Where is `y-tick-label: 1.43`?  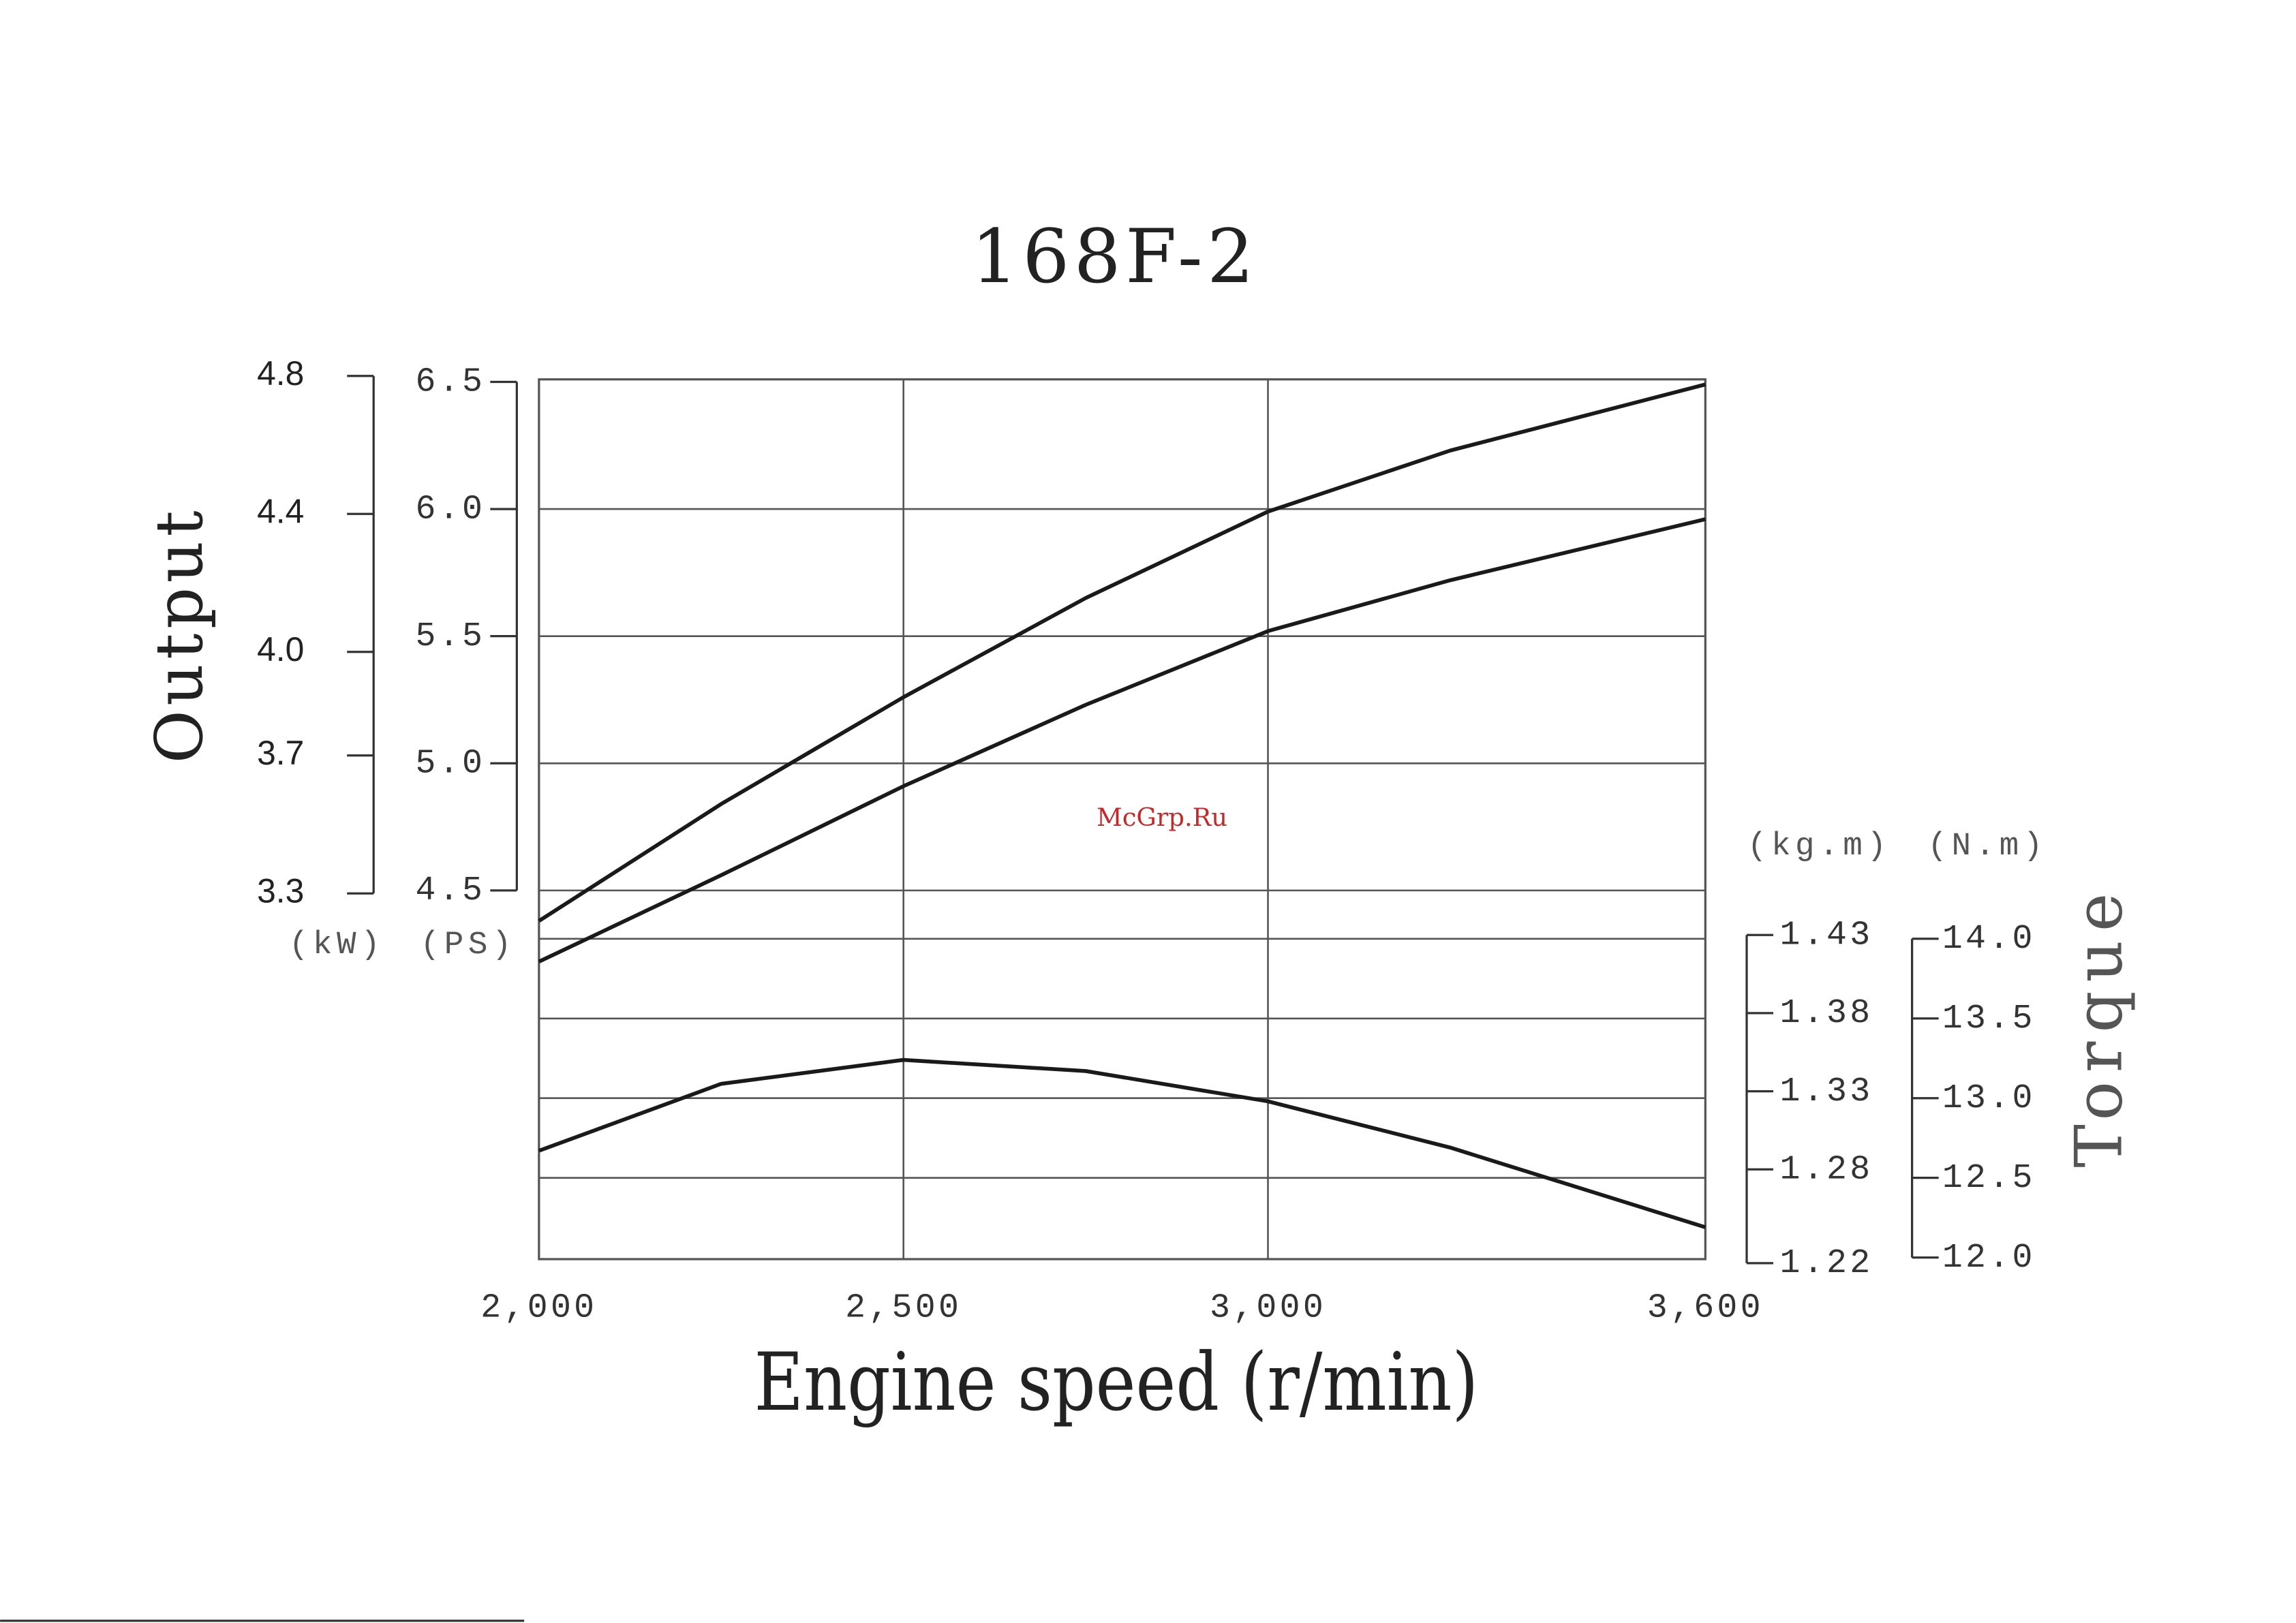
y-tick-label: 1.43 is located at coordinates (1826, 935).